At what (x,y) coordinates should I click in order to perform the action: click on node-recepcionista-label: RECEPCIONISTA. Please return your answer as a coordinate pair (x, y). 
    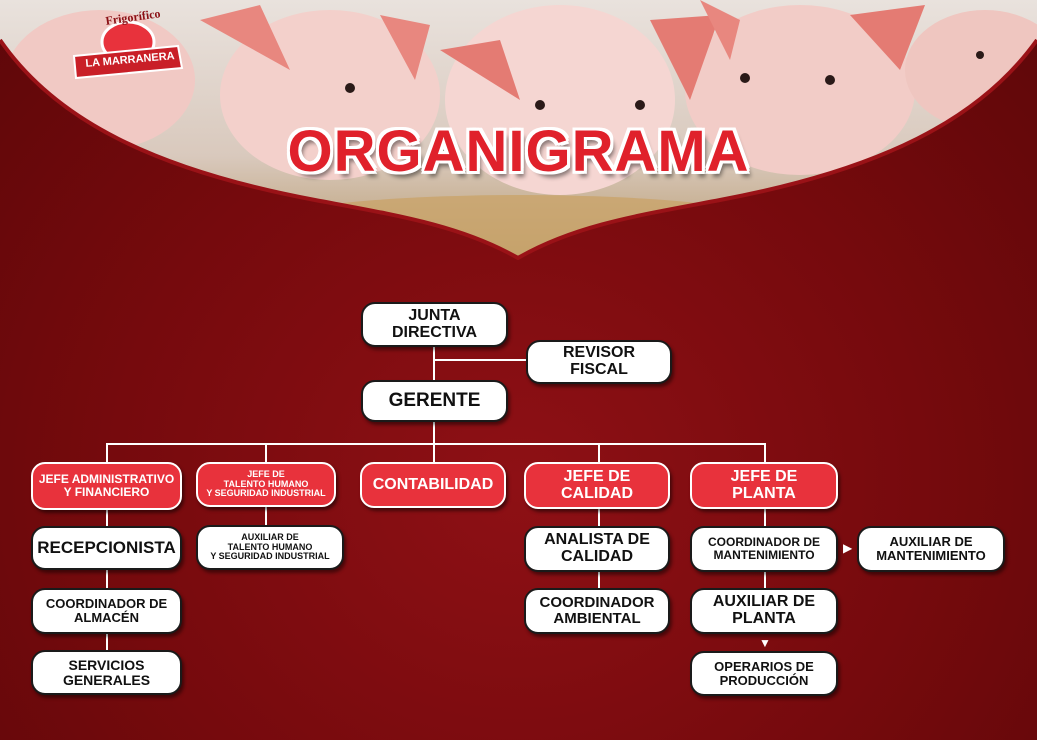
    Looking at the image, I should click on (106, 548).